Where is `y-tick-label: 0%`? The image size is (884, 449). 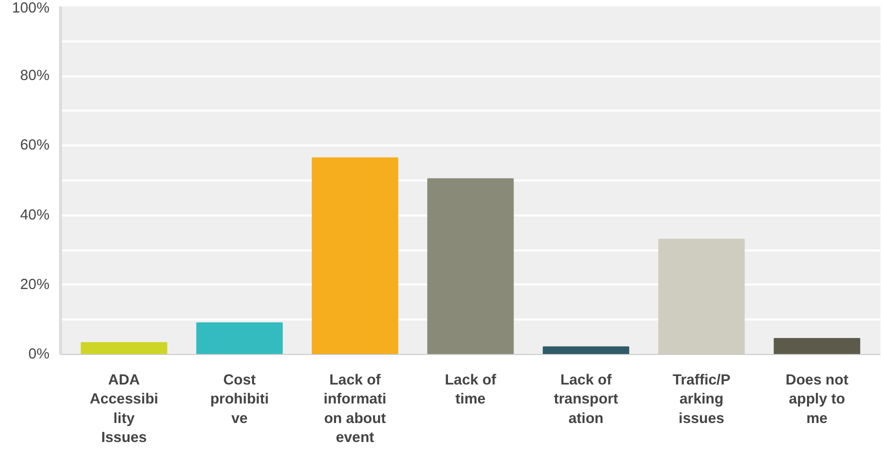
y-tick-label: 0% is located at coordinates (39, 354).